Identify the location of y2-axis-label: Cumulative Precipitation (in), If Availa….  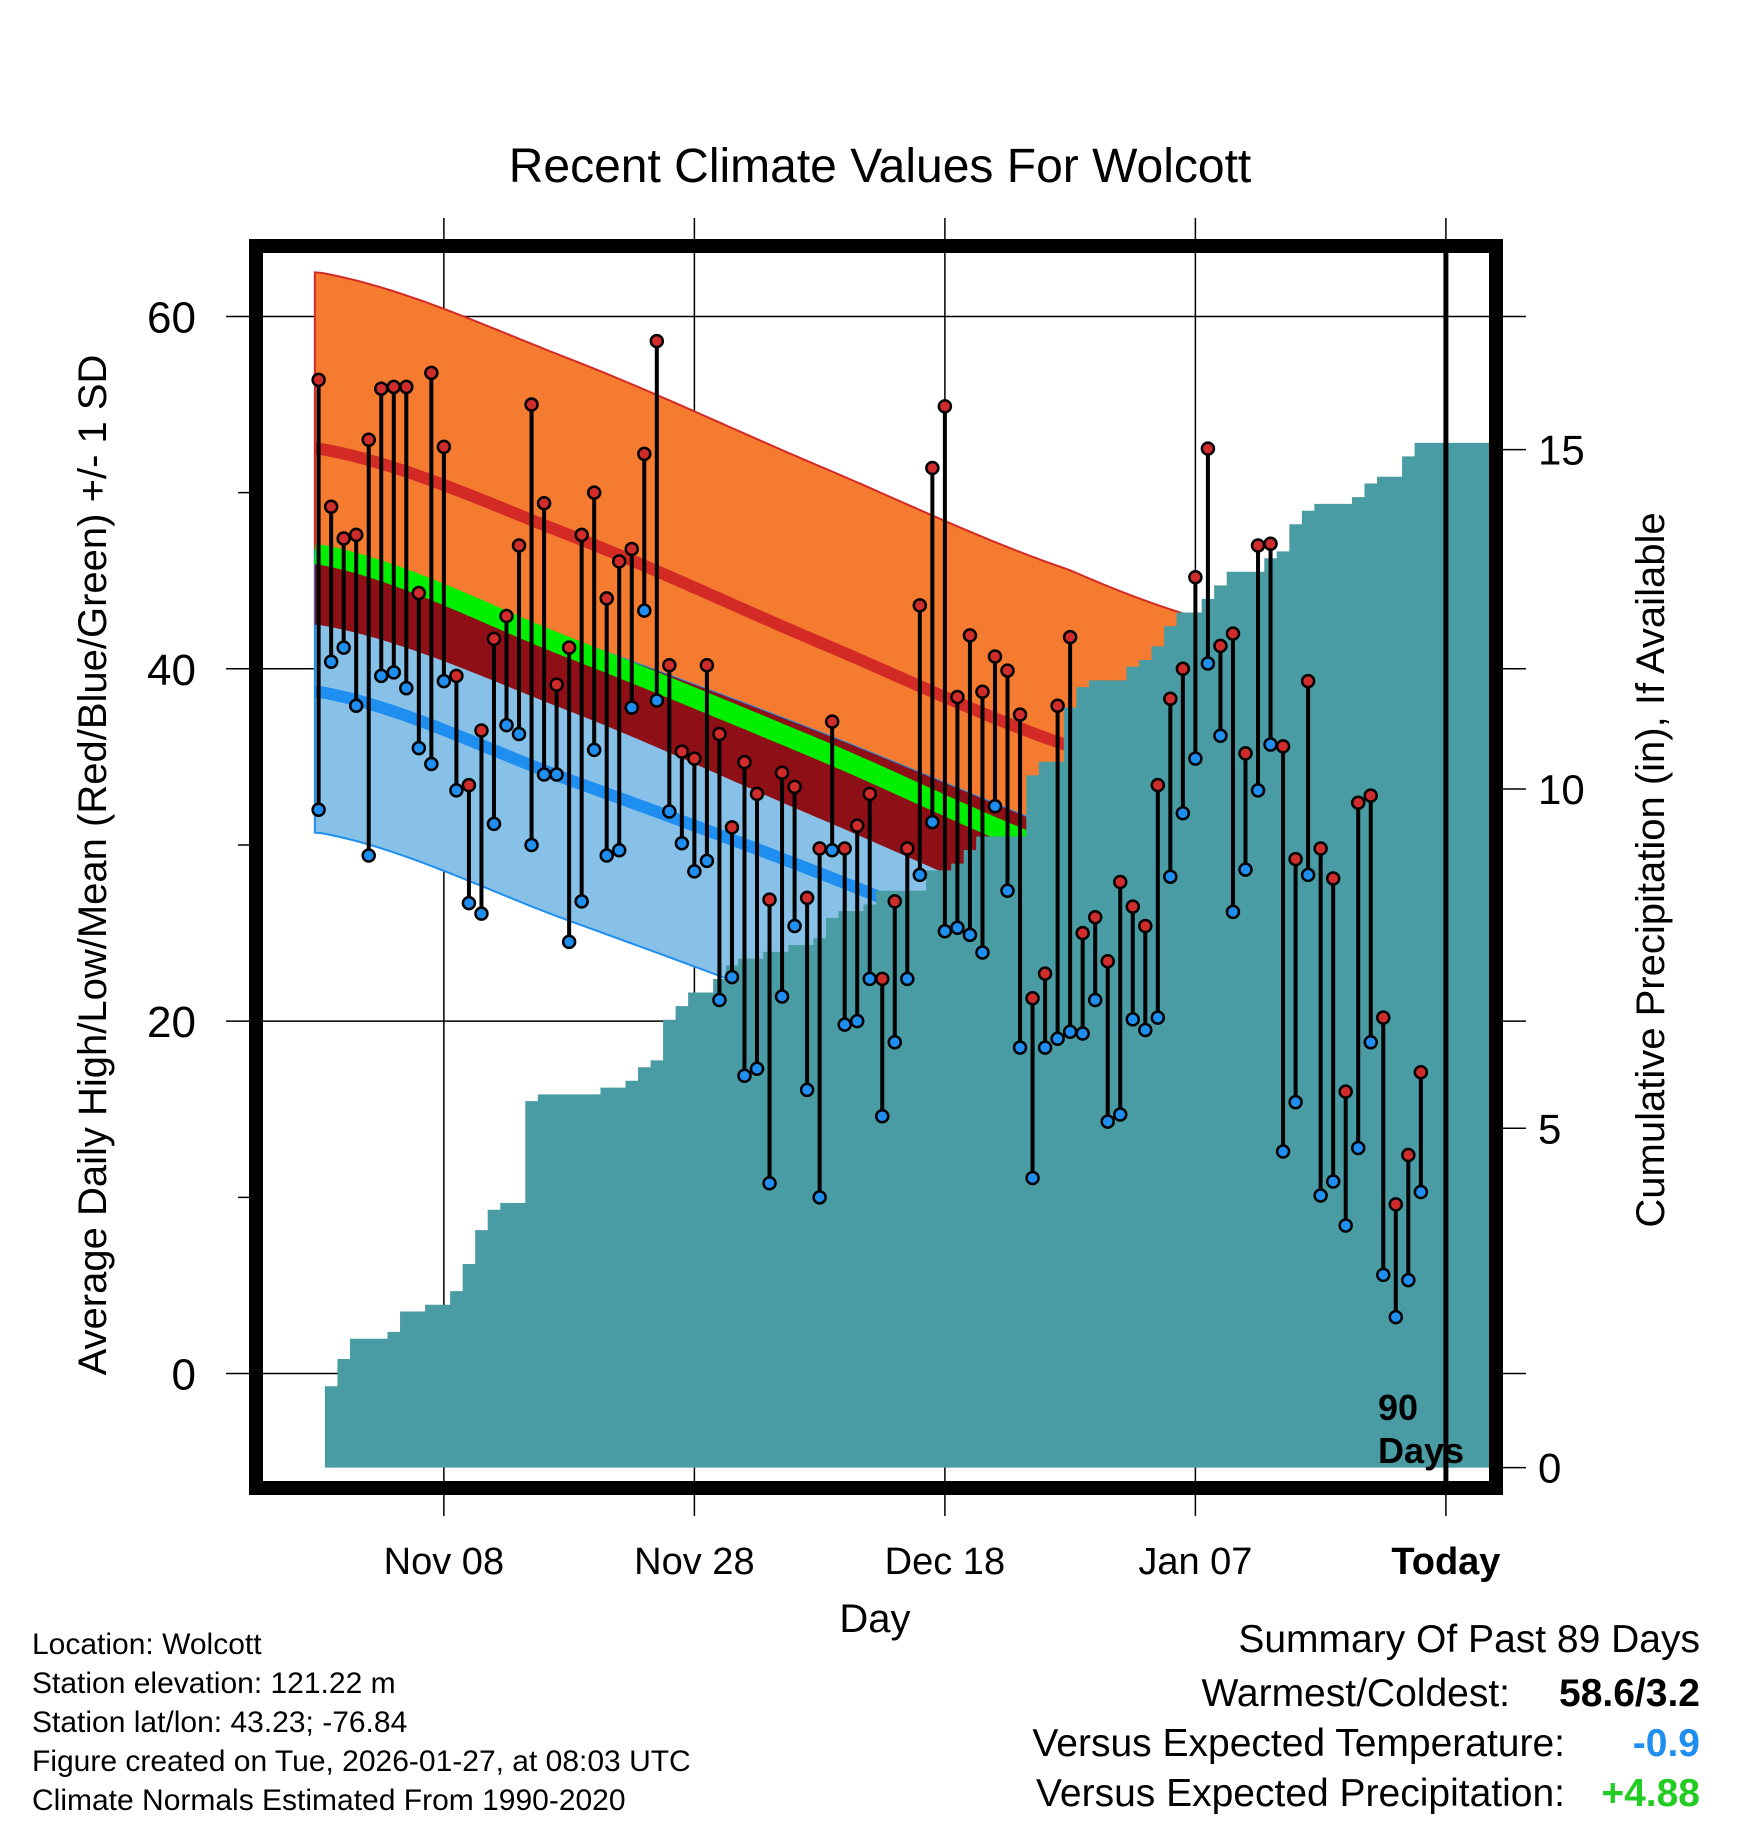
(1651, 869).